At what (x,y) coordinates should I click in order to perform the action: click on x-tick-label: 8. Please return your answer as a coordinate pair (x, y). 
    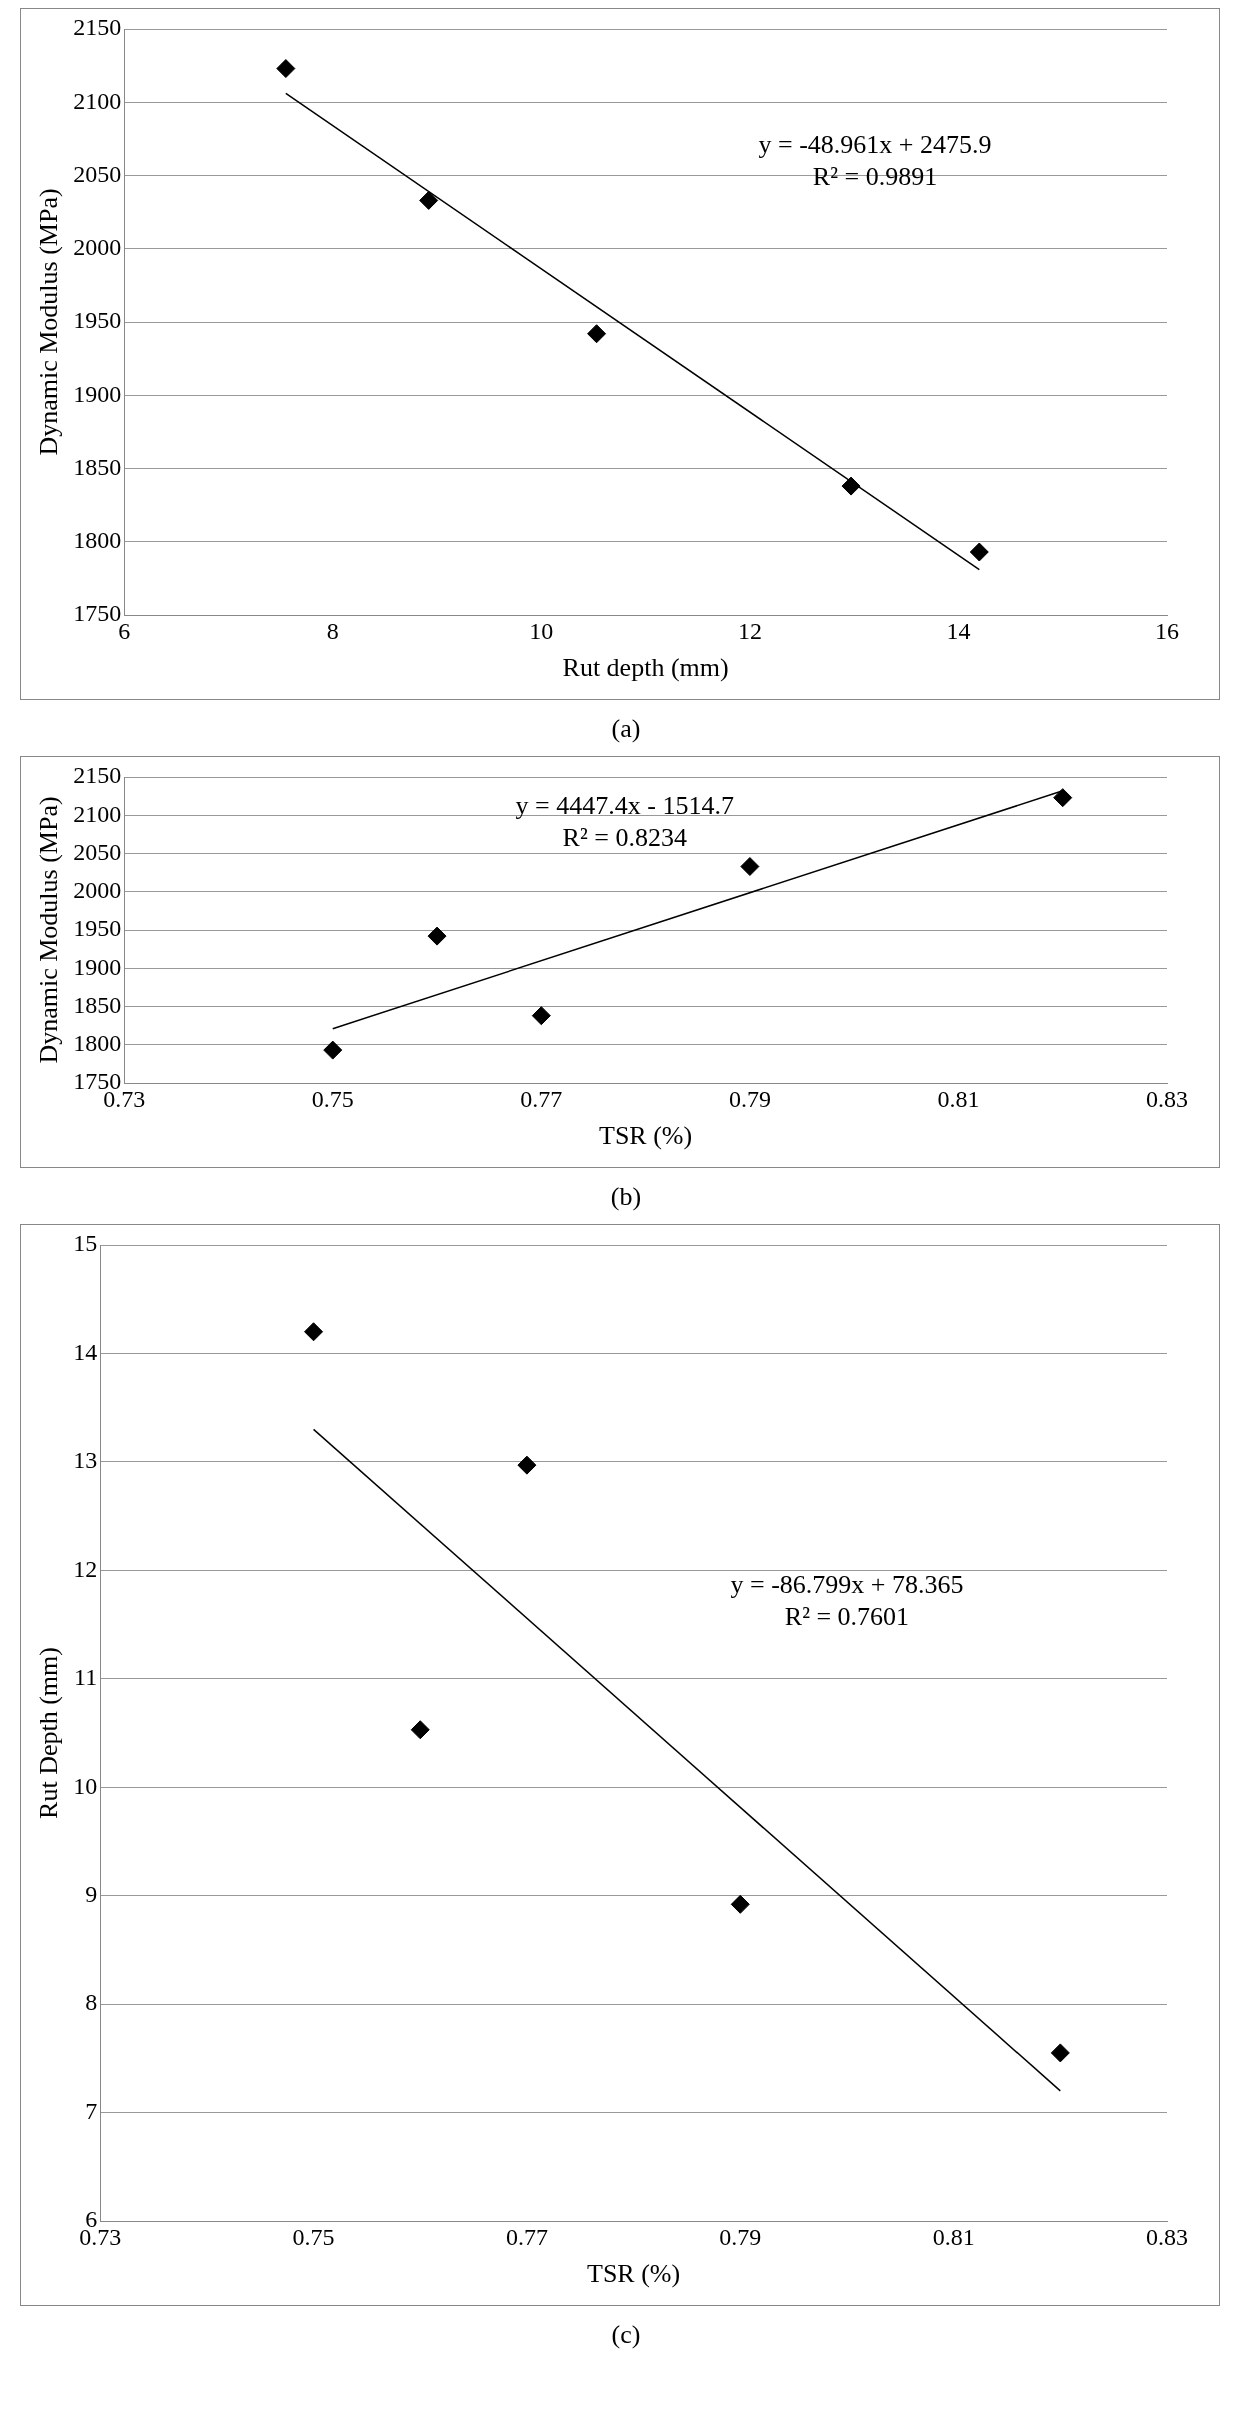
    Looking at the image, I should click on (332, 630).